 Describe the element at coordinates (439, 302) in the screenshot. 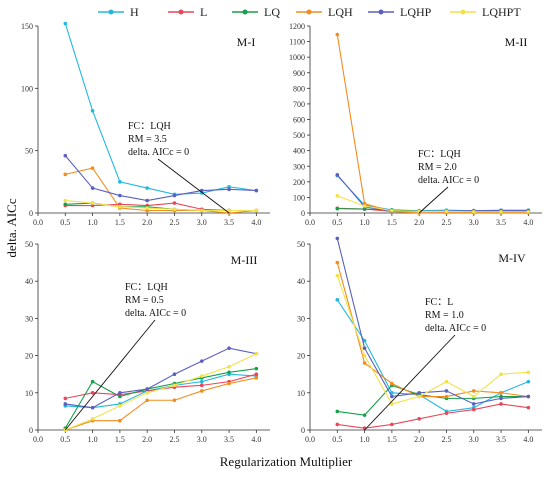

I see `annotation-line: FC：L` at that location.